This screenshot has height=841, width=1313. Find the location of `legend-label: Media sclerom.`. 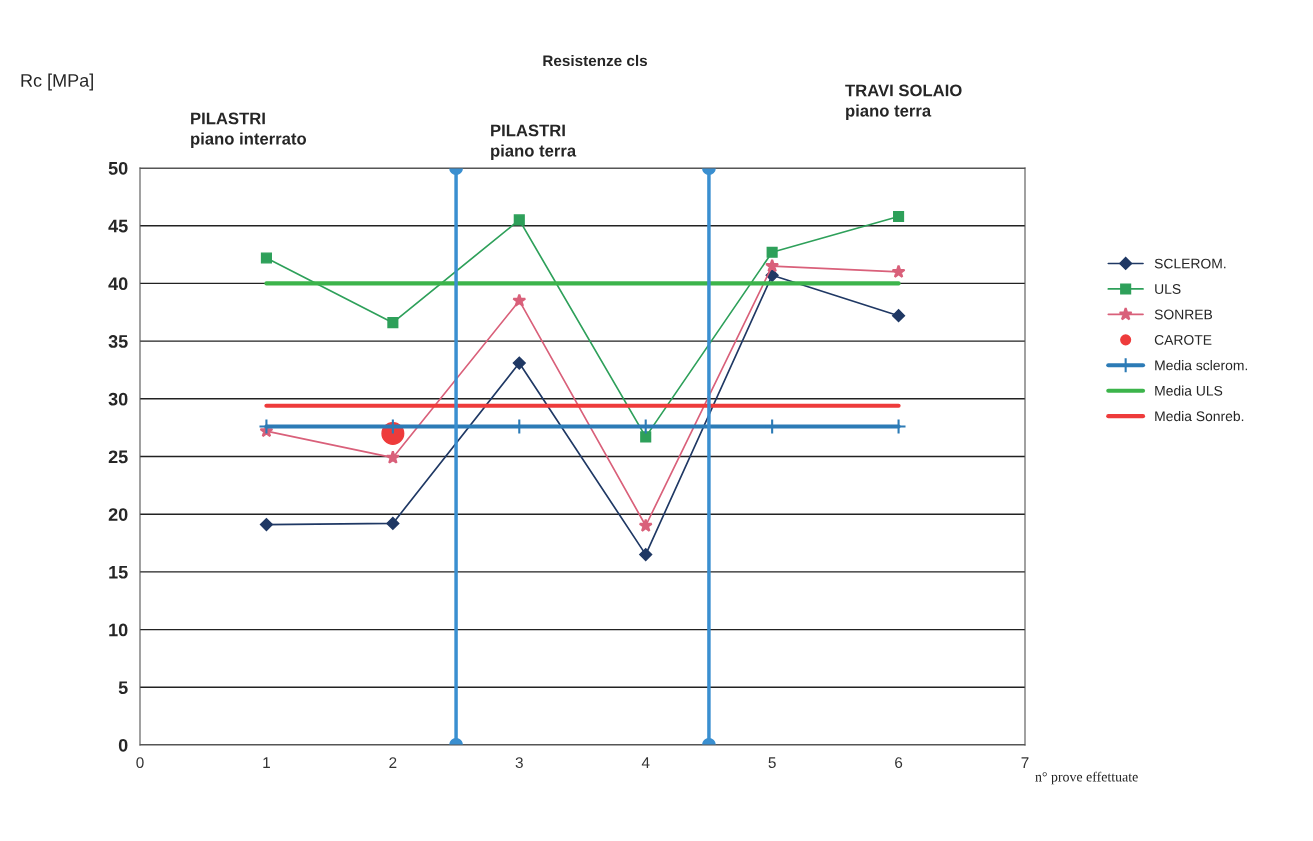

legend-label: Media sclerom. is located at coordinates (1201, 365).